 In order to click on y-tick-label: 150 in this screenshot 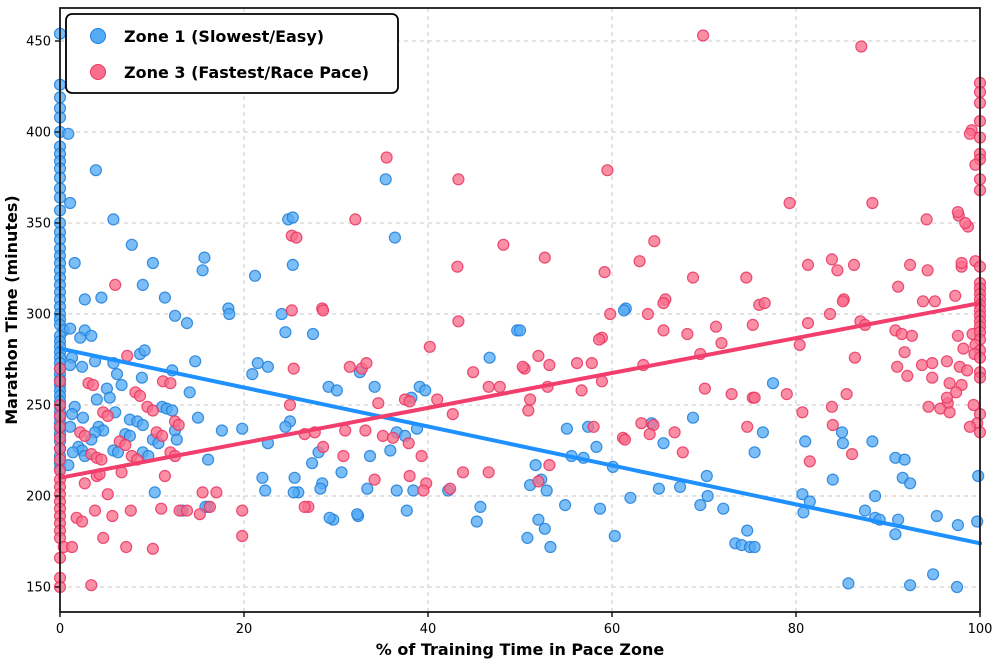, I will do `click(38, 588)`.